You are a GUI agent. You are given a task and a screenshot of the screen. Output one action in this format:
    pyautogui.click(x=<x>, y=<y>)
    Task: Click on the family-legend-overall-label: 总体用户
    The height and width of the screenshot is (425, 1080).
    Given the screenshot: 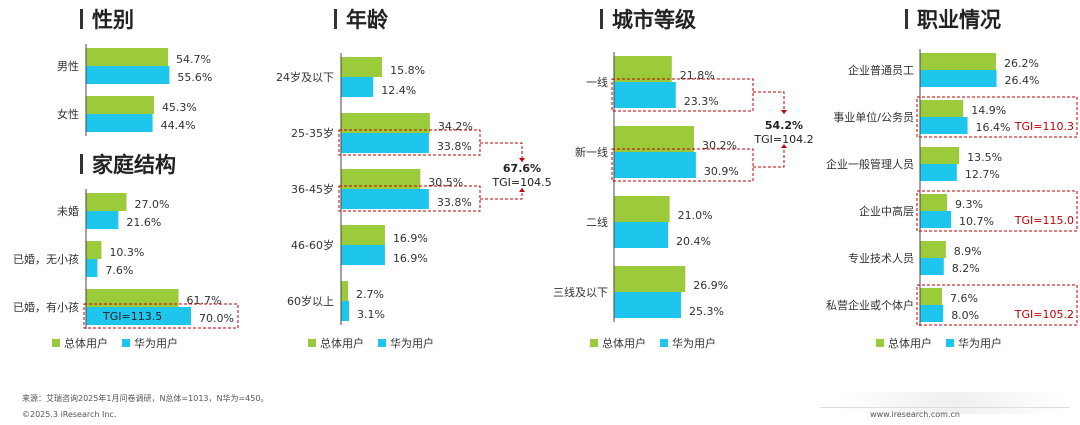 What is the action you would take?
    pyautogui.click(x=86, y=343)
    